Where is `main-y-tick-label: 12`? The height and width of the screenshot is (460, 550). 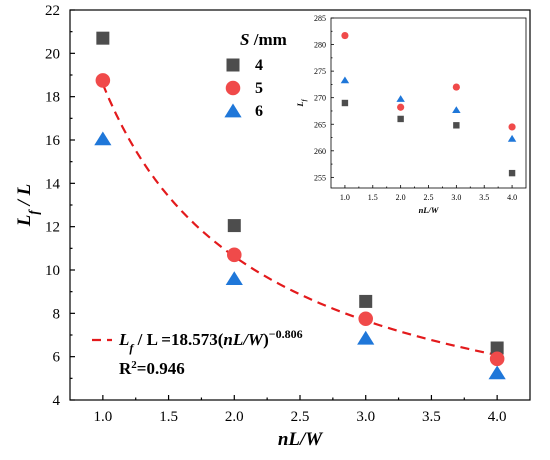
main-y-tick-label: 12 is located at coordinates (52, 228).